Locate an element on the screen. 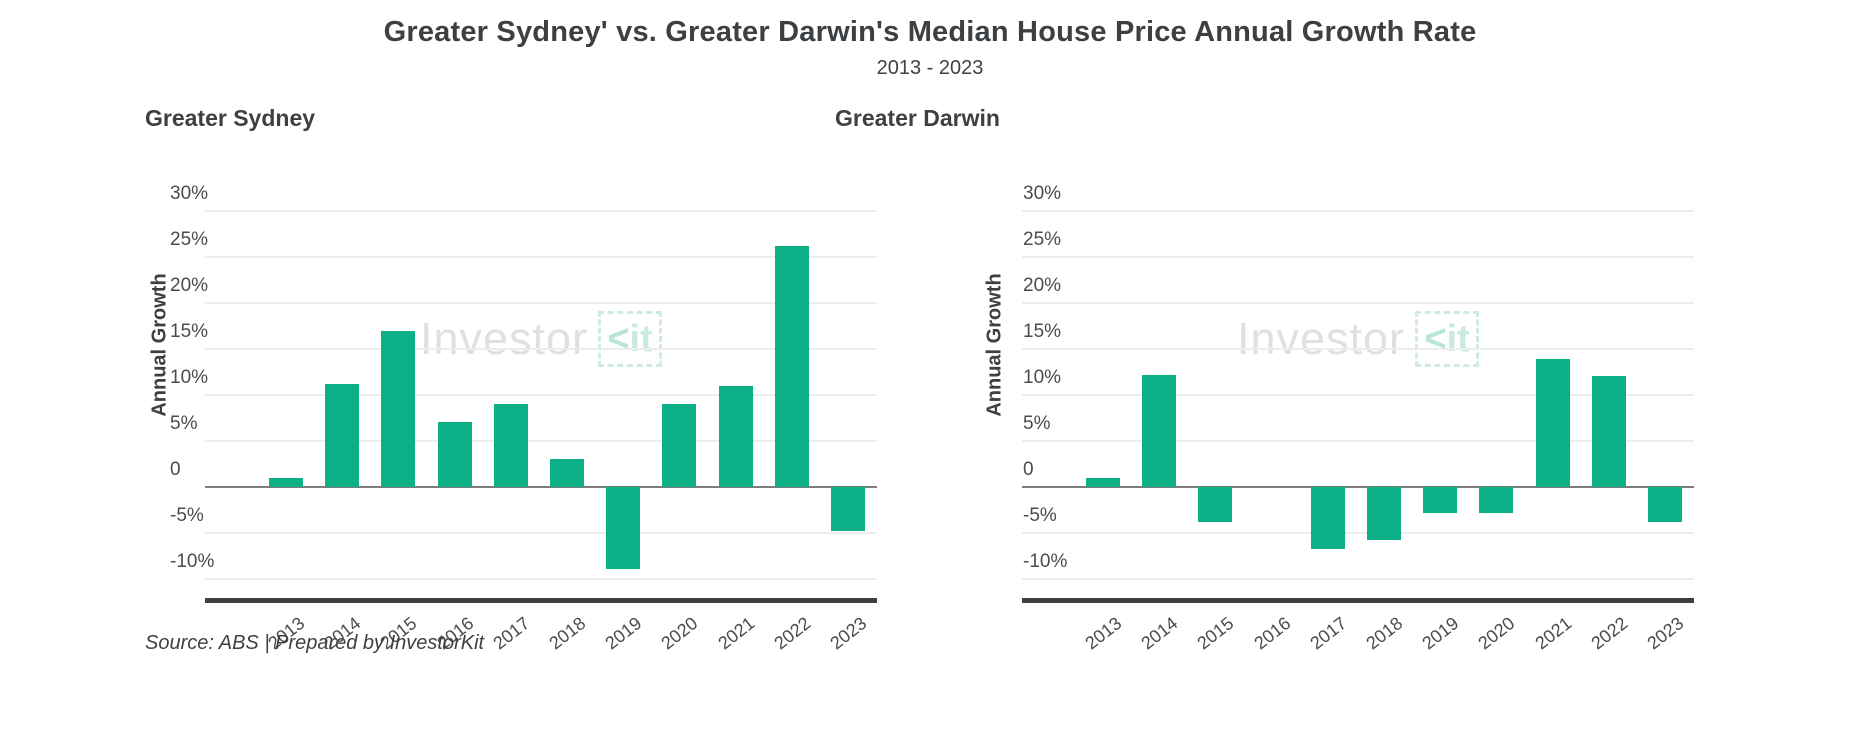 This screenshot has width=1860, height=744. chart-title-sydney: Greater Sydney is located at coordinates (230, 118).